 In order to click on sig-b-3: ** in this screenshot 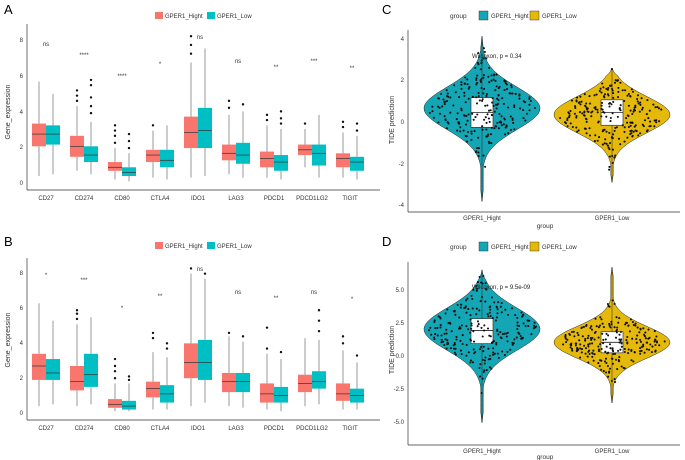, I will do `click(160, 297)`.